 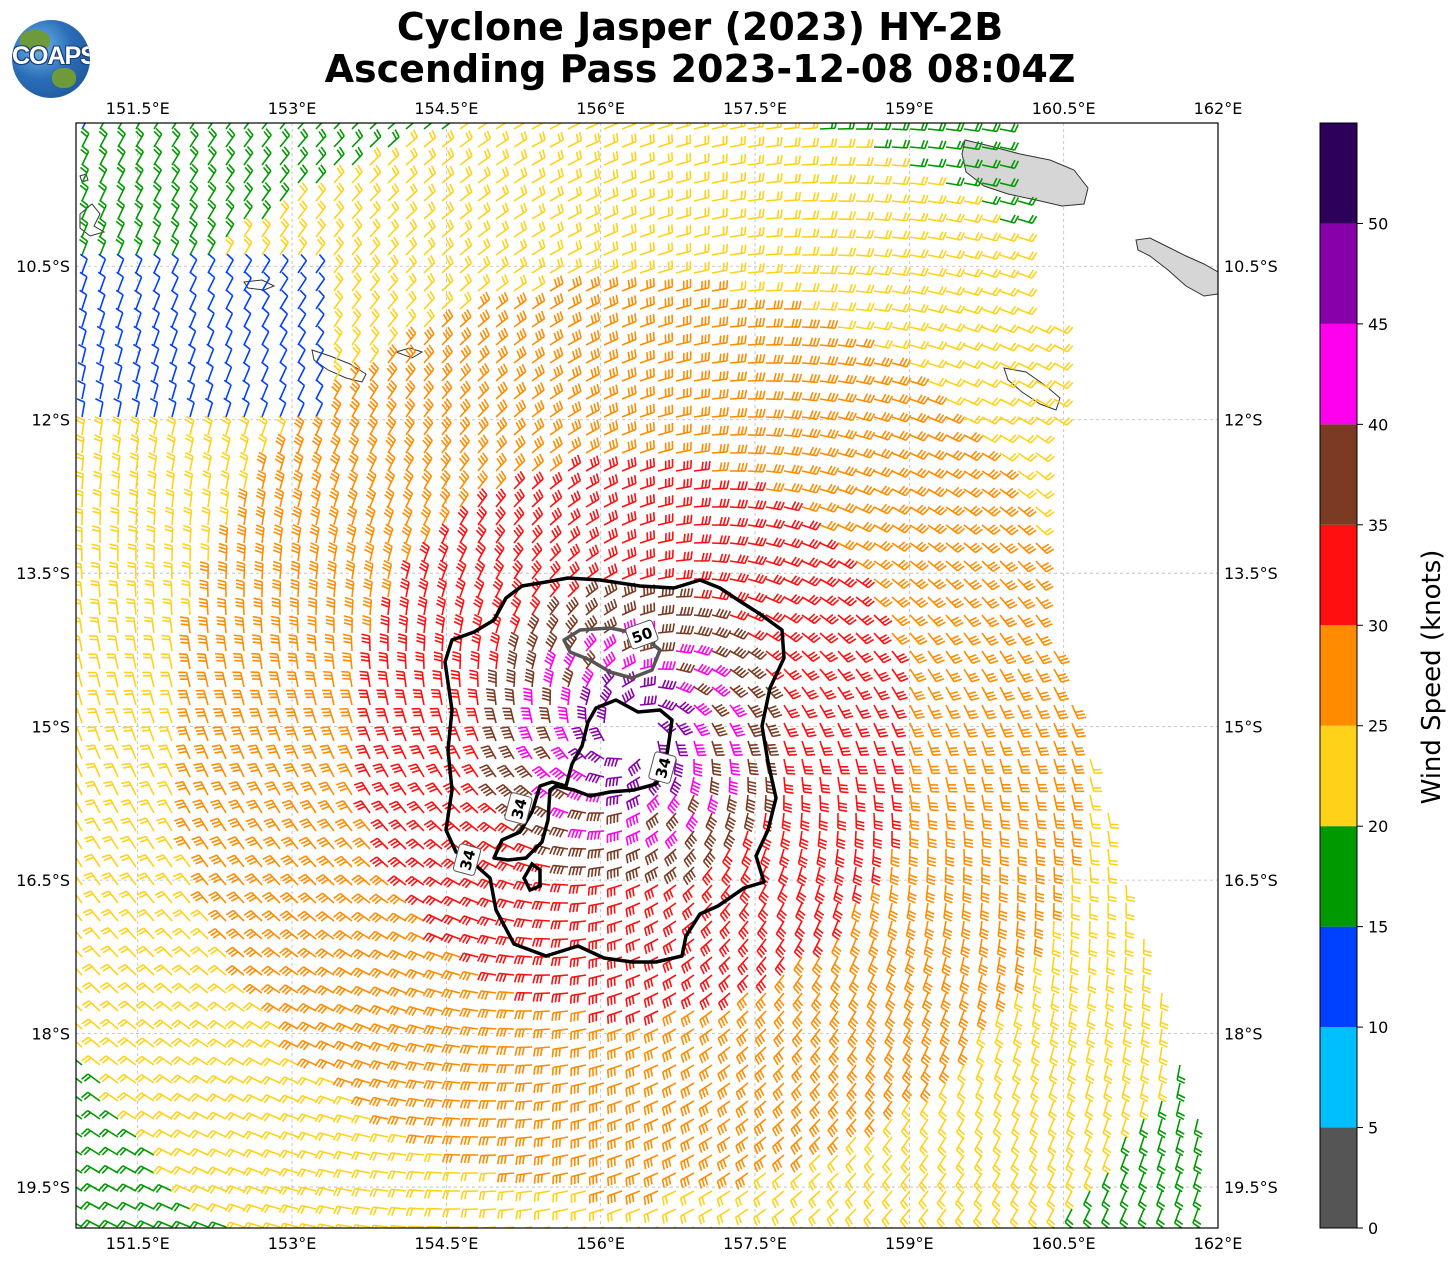 What do you see at coordinates (1338, 1177) in the screenshot?
I see `colorbar-segment` at bounding box center [1338, 1177].